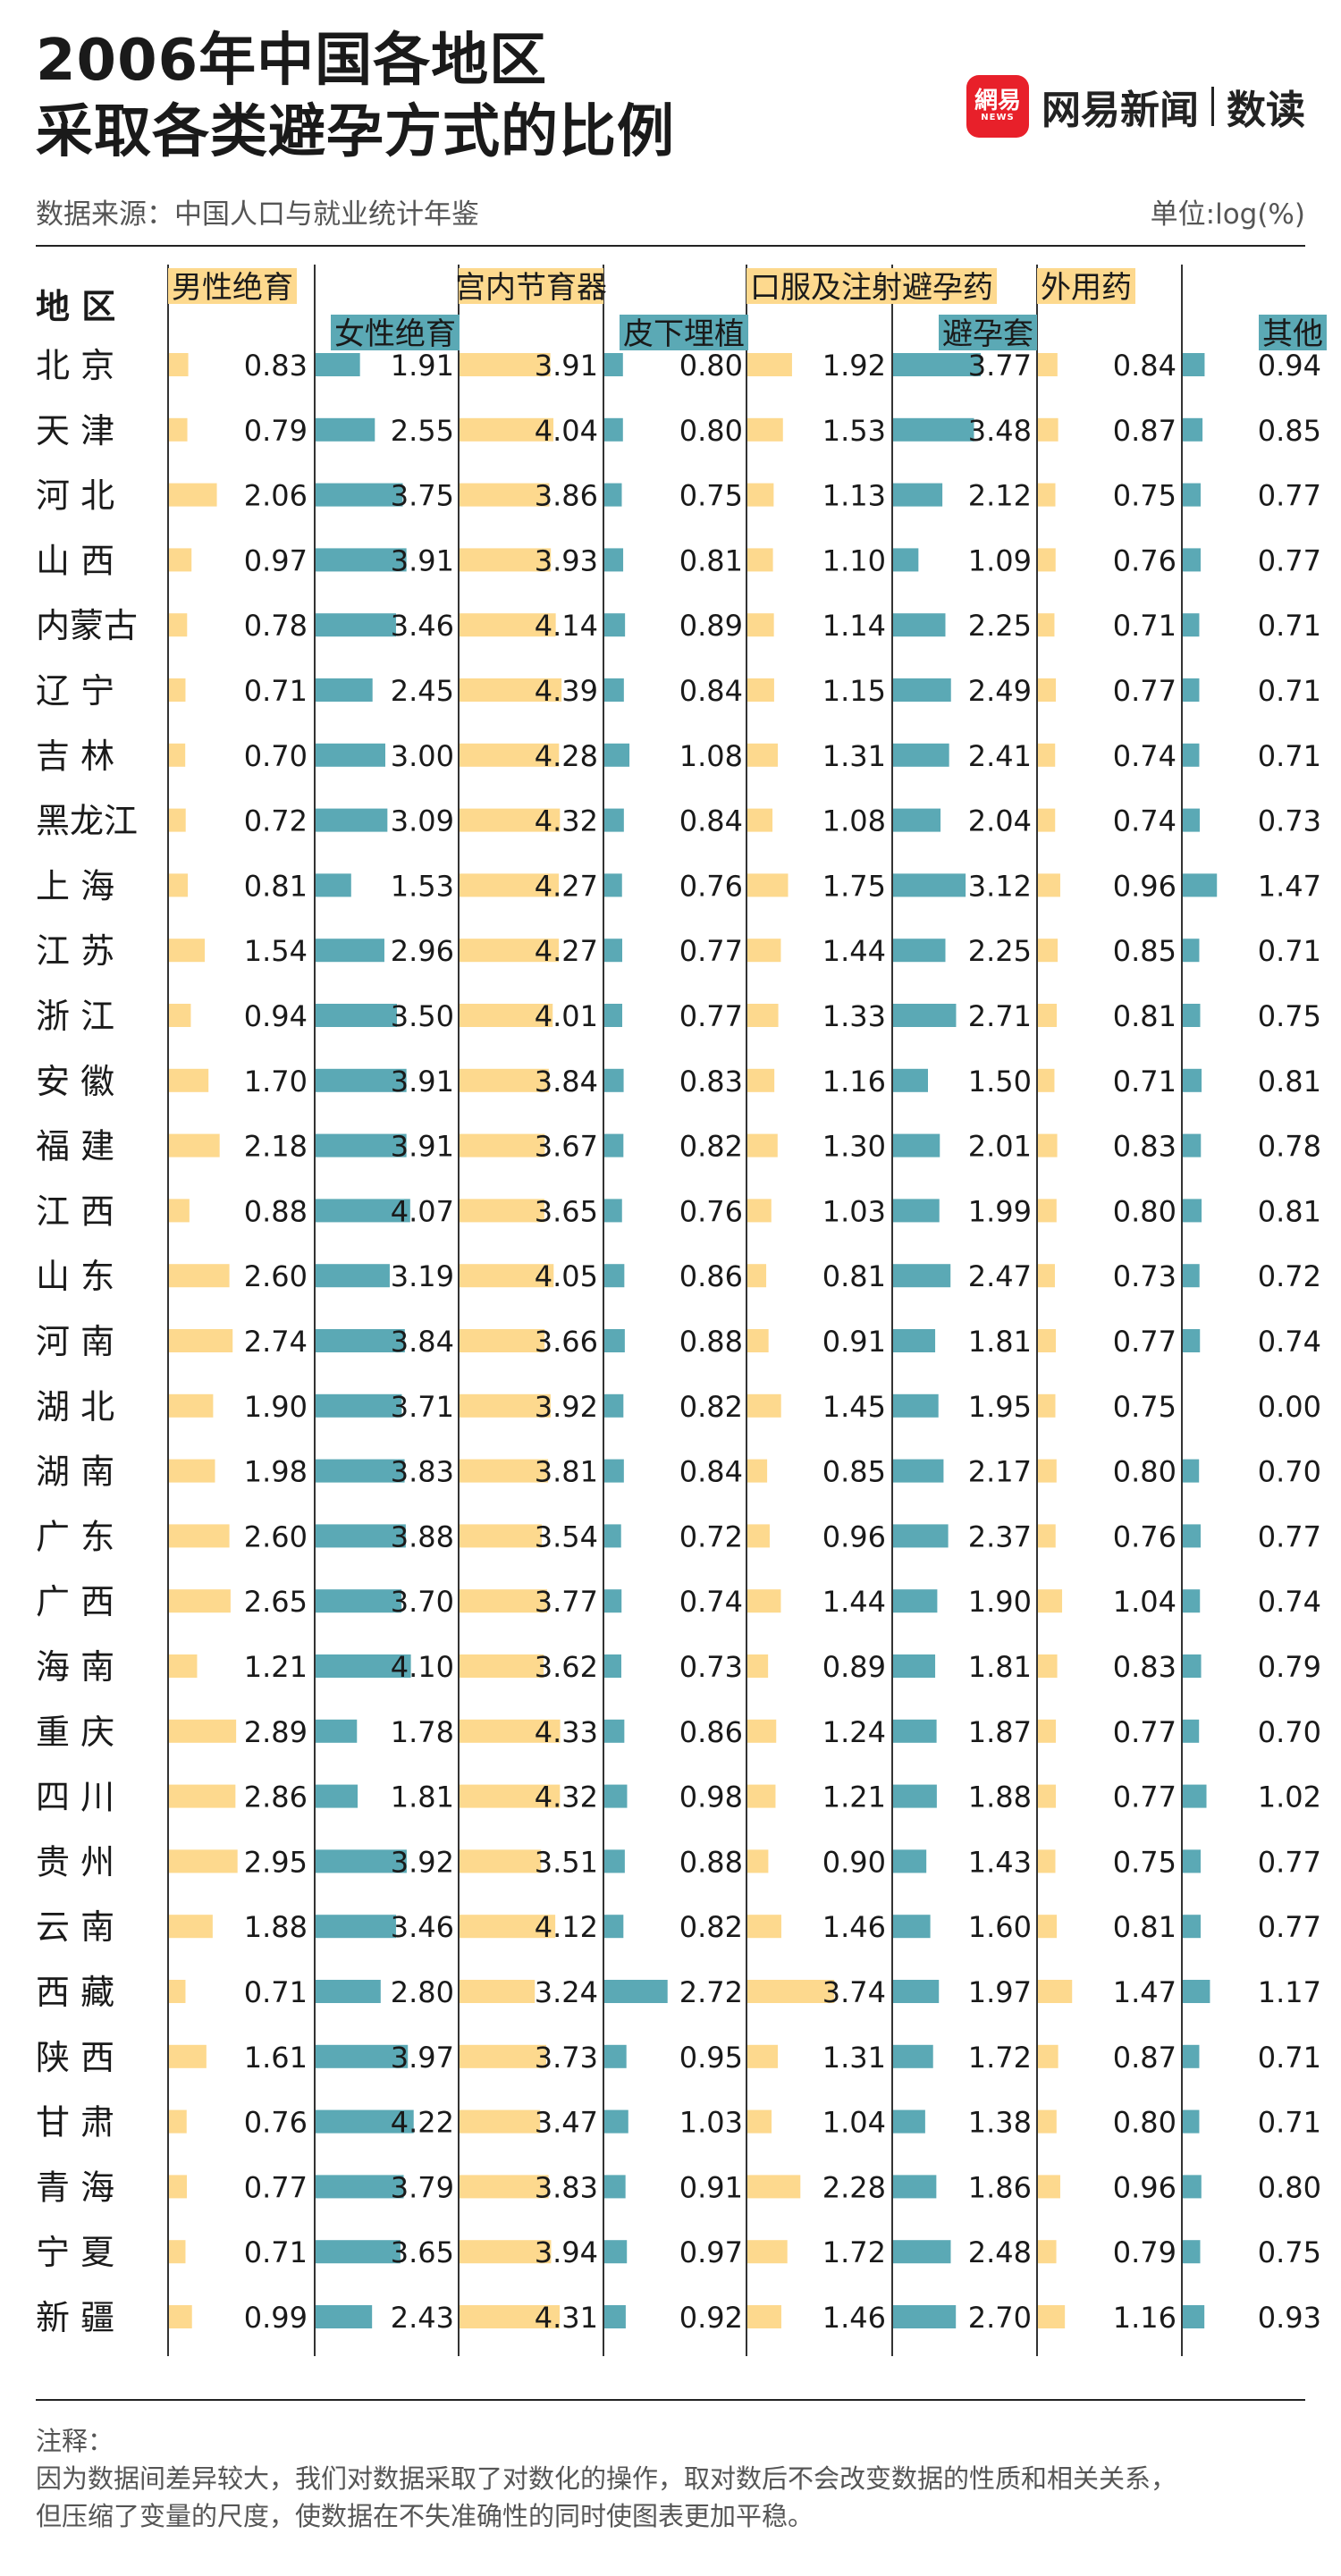 The image size is (1341, 2576). Describe the element at coordinates (75, 2441) in the screenshot. I see `note-title: 注释：` at that location.